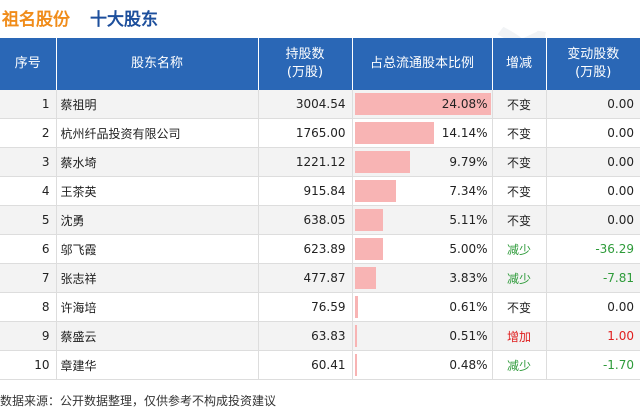  I want to click on cell-rank: 5, so click(28, 220).